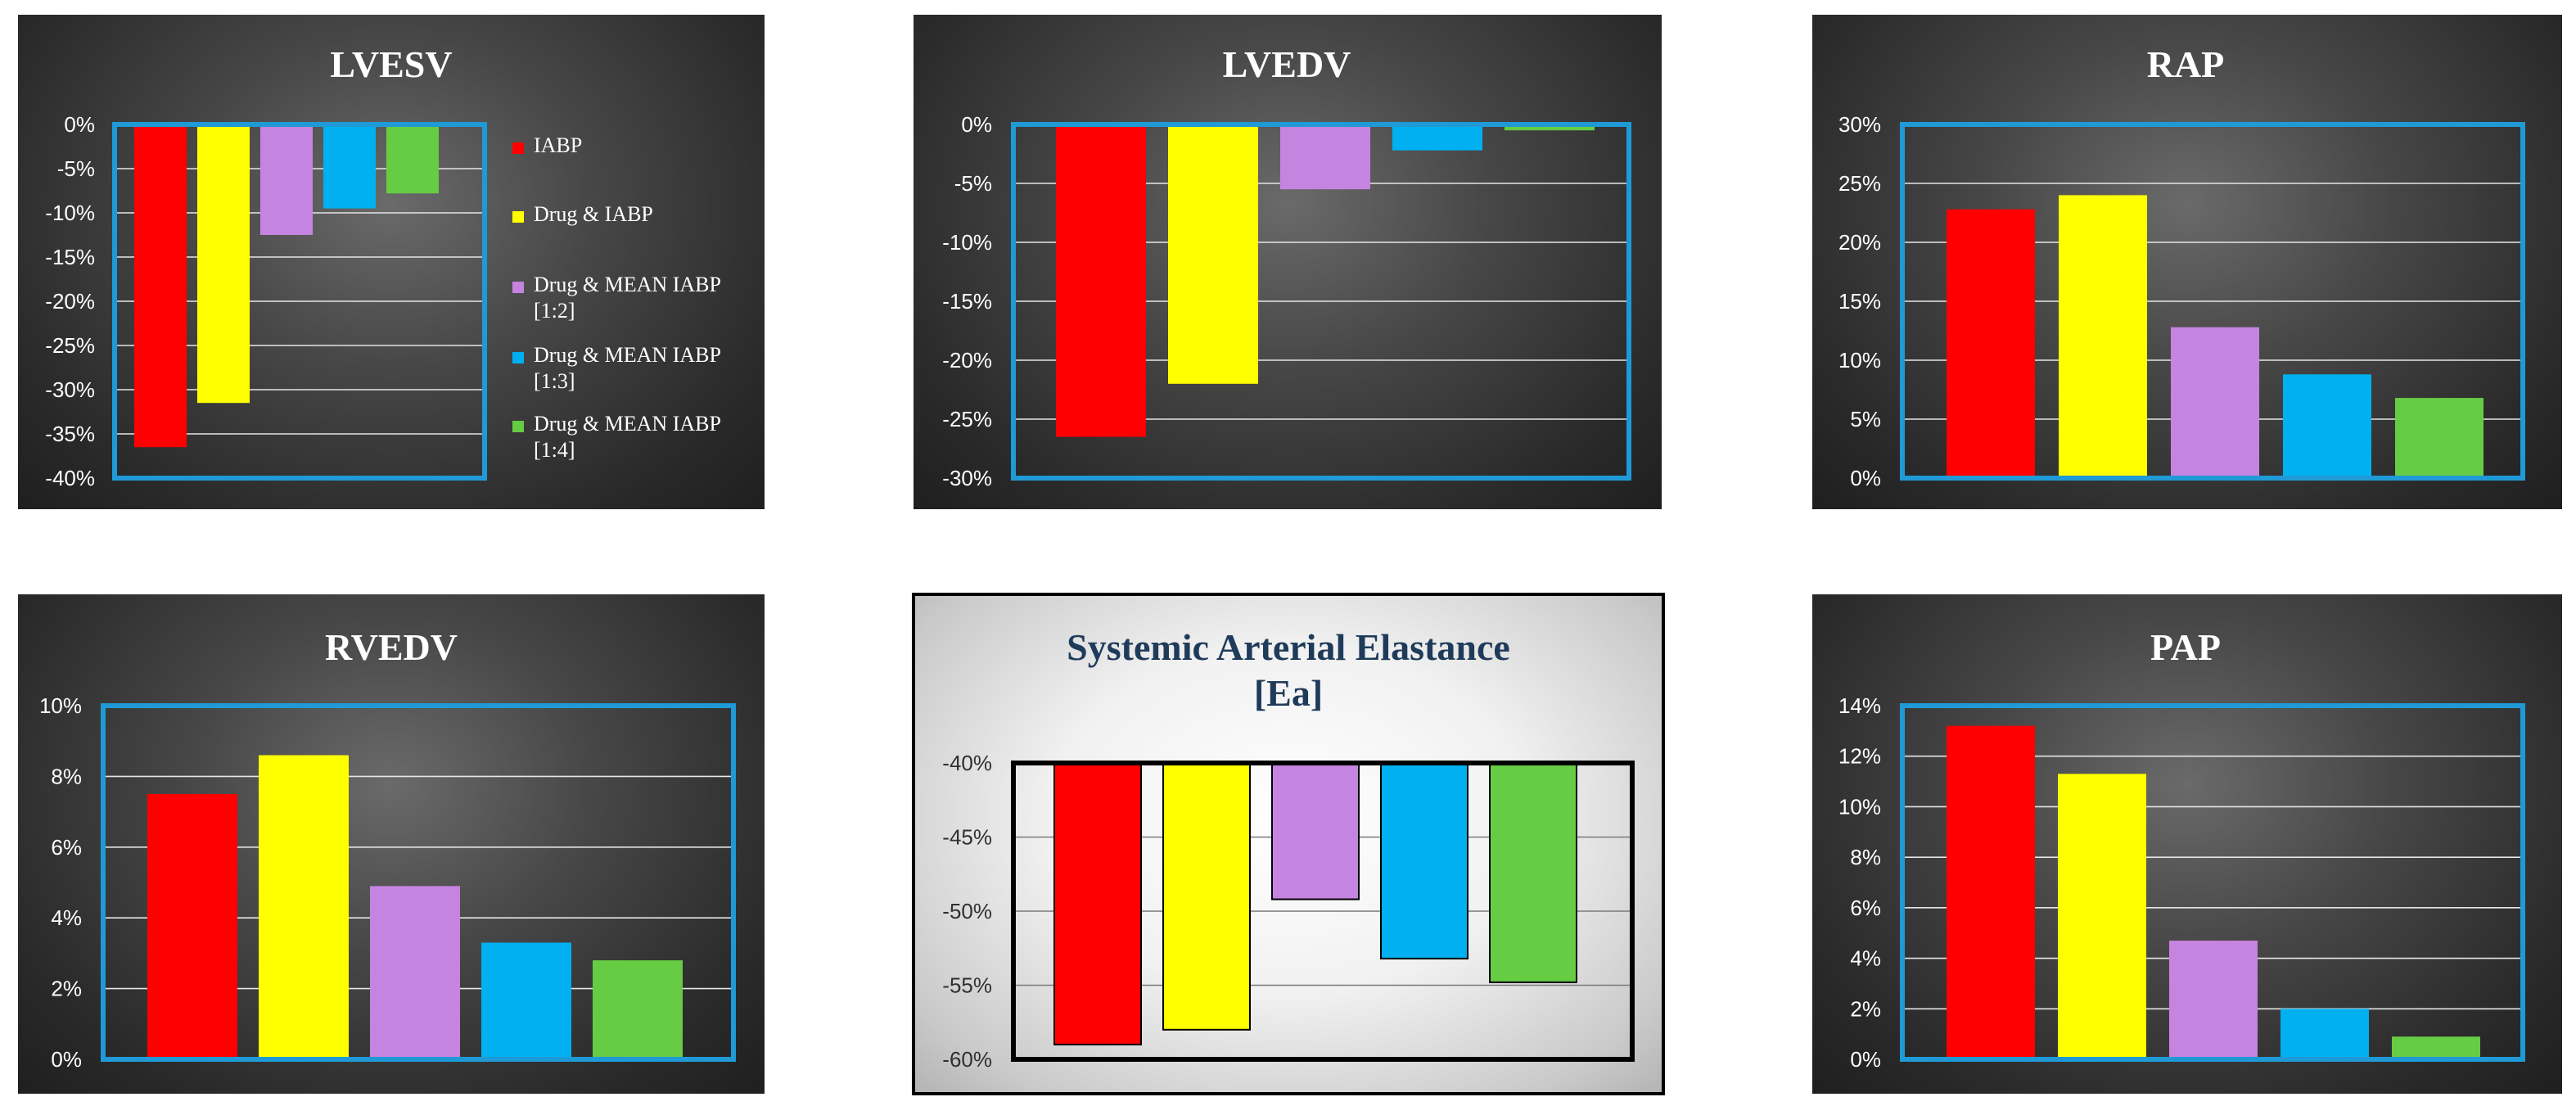  Describe the element at coordinates (1859, 757) in the screenshot. I see `pap-y-tick-label: 12%` at that location.